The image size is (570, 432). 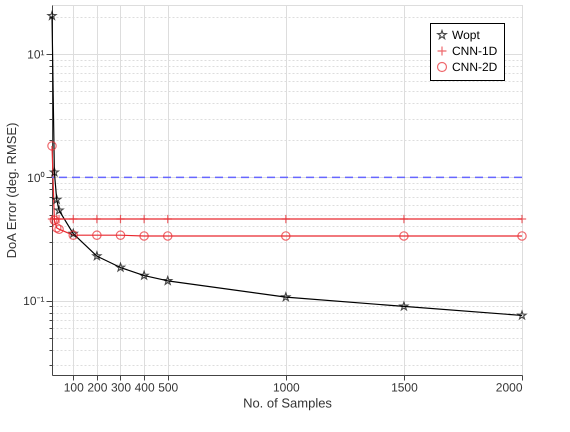 What do you see at coordinates (466, 35) in the screenshot?
I see `legend-label: Wopt` at bounding box center [466, 35].